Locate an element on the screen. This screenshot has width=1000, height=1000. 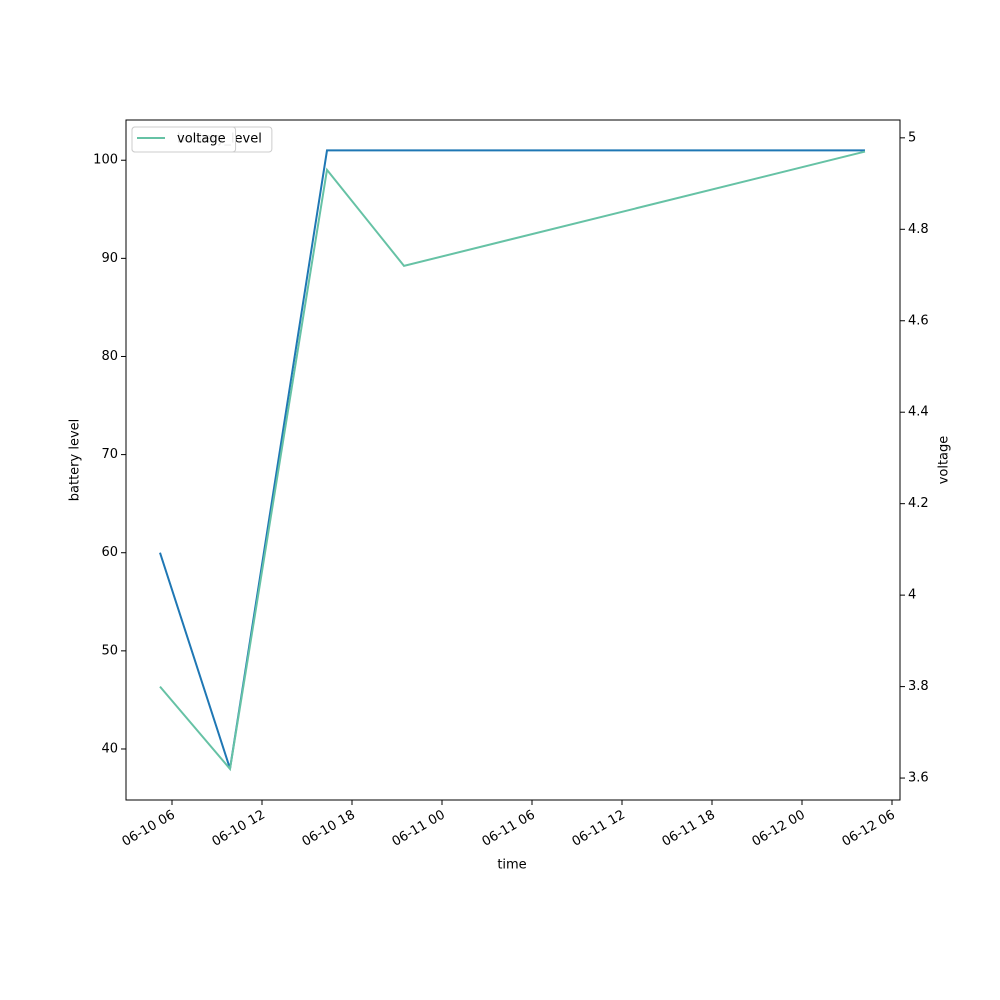
y2-tick-label: 4.8 is located at coordinates (918, 229).